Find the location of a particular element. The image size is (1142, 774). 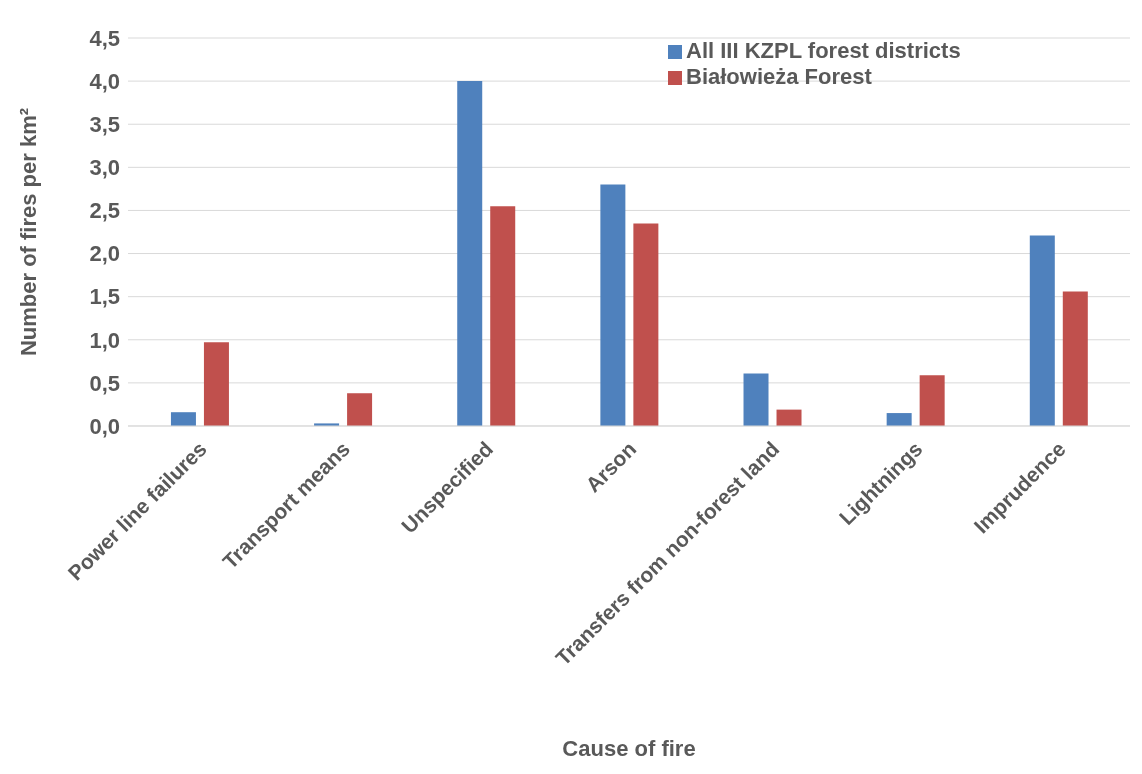

y-tick-label: 1,0 is located at coordinates (104, 340).